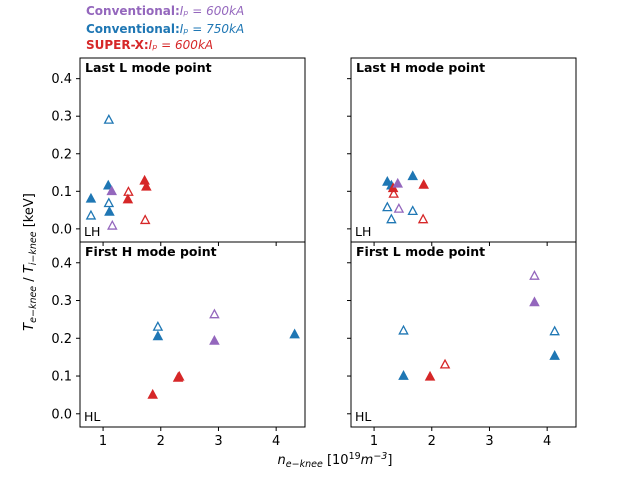  Describe the element at coordinates (335, 460) in the screenshot. I see `x-axis-label: ne−knee [1019m−3]` at that location.